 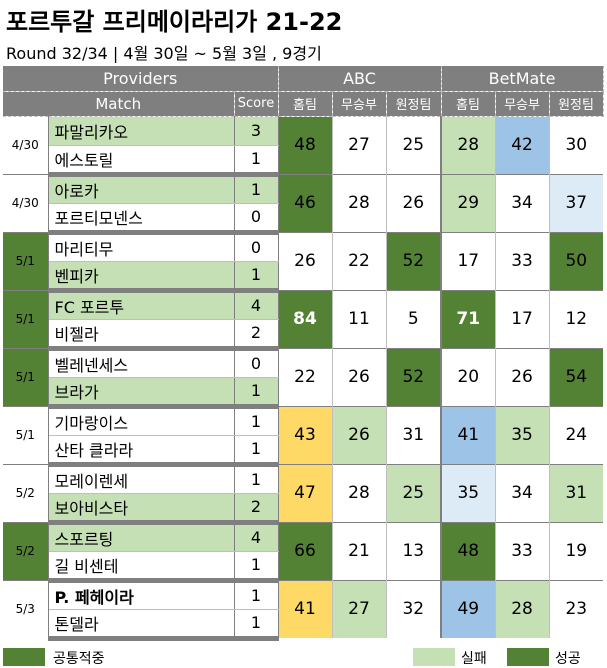 What do you see at coordinates (141, 362) in the screenshot?
I see `home-team: 벨레넨세스` at bounding box center [141, 362].